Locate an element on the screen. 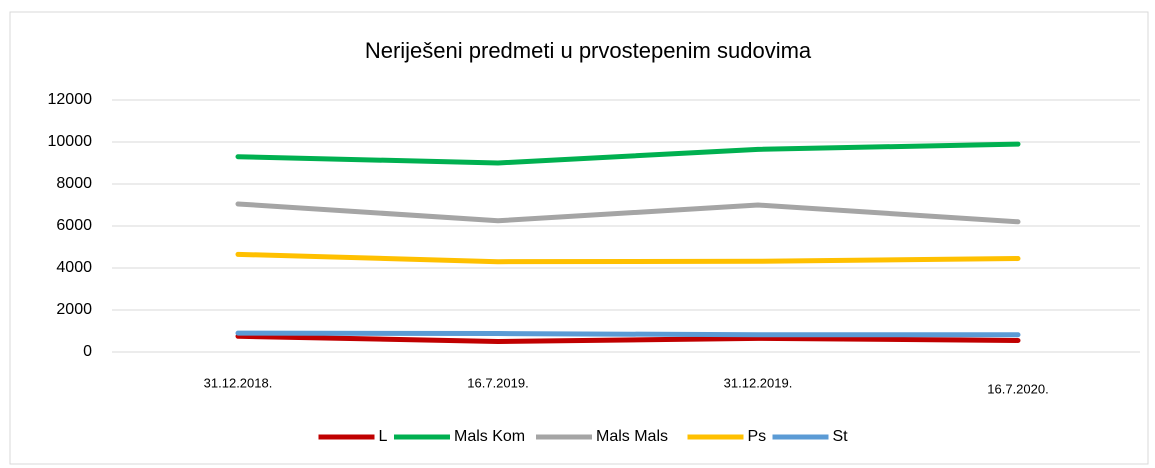  x-tick-label: 16.7.2020. is located at coordinates (1017, 388).